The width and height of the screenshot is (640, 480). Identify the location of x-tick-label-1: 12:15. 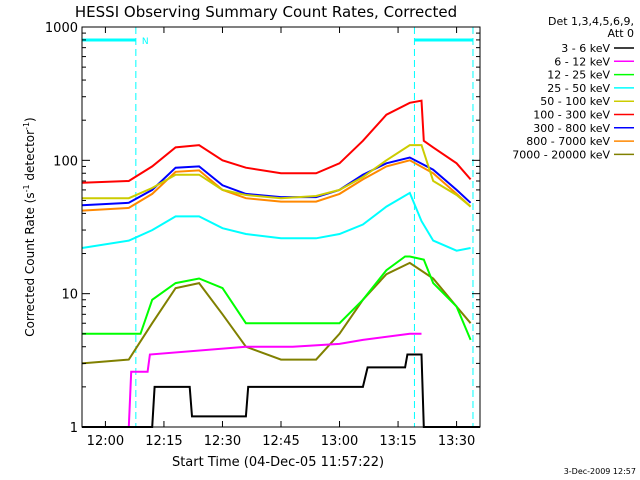
(163, 441).